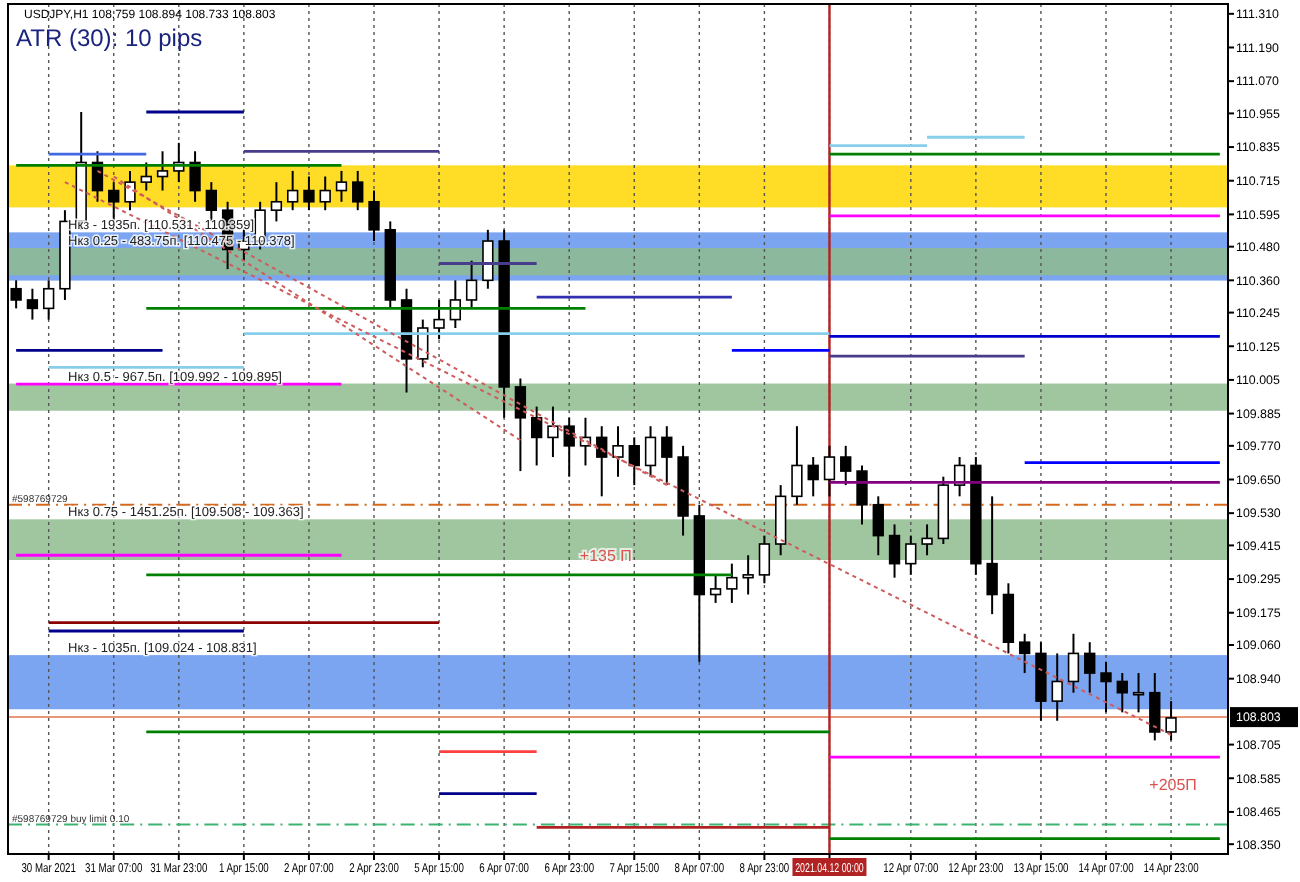 This screenshot has width=1300, height=882. Describe the element at coordinates (1173, 785) in the screenshot. I see `annotation: +205П` at that location.